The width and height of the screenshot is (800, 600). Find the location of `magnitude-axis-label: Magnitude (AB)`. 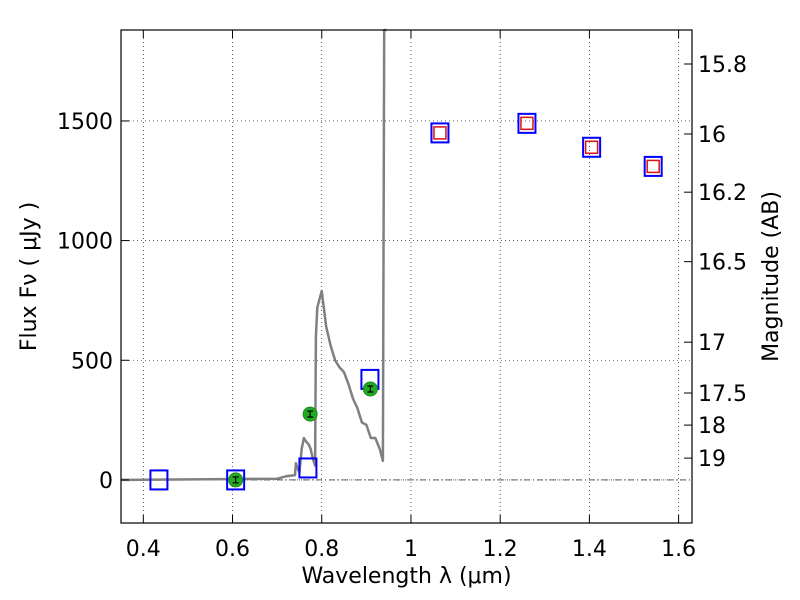

magnitude-axis-label: Magnitude (AB) is located at coordinates (771, 276).